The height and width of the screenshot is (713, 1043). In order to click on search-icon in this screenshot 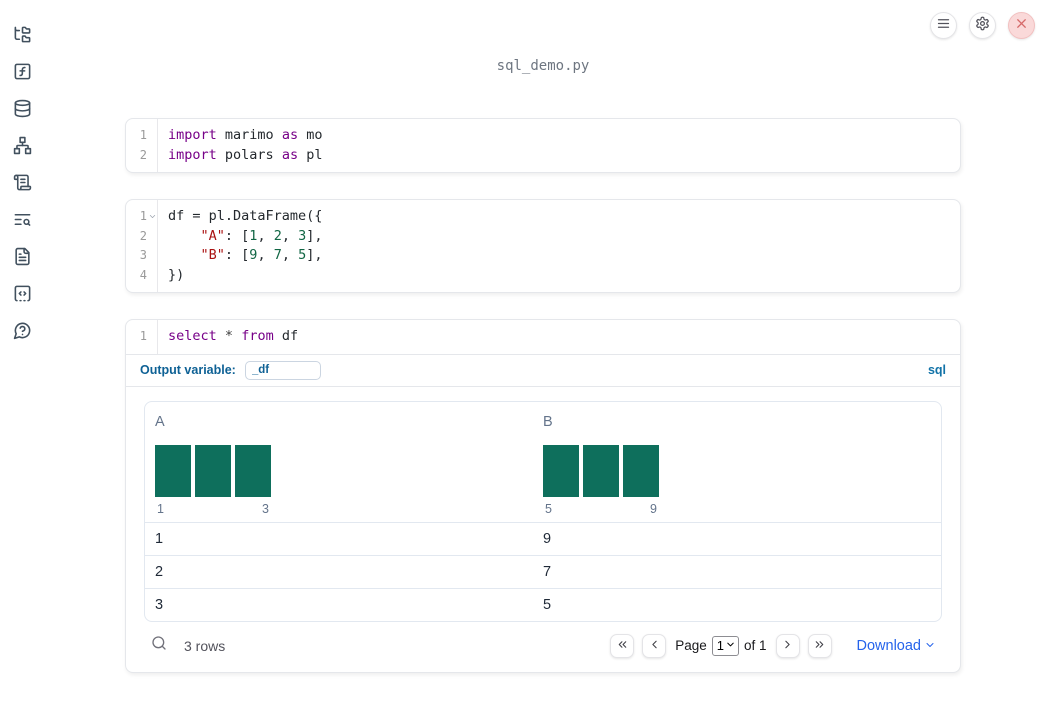, I will do `click(159, 645)`.